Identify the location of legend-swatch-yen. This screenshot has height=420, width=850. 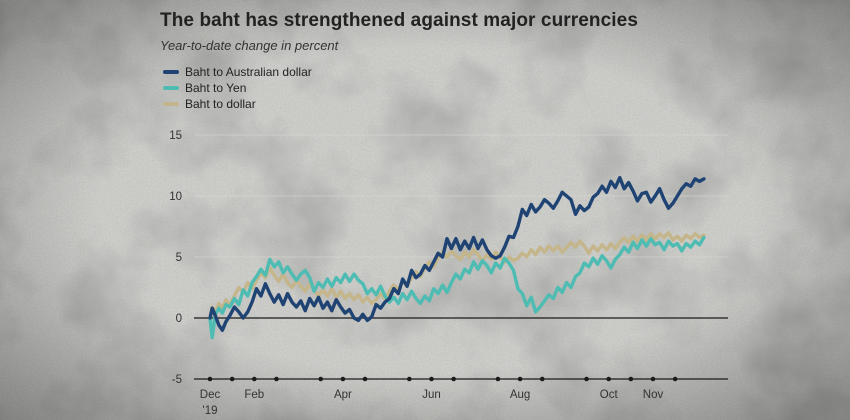
(171, 88).